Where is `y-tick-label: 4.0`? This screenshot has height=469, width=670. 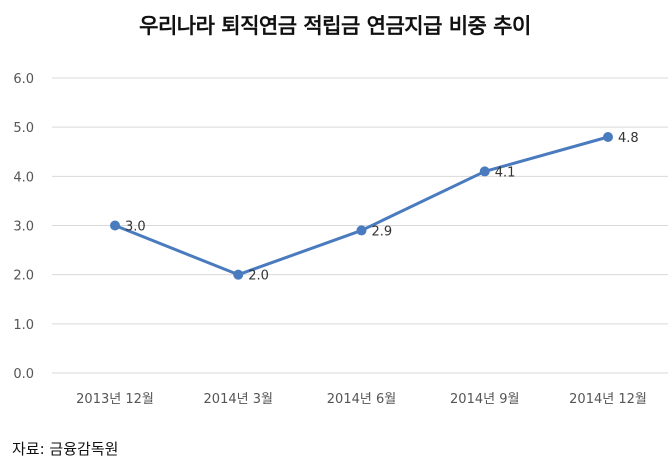 y-tick-label: 4.0 is located at coordinates (23, 177).